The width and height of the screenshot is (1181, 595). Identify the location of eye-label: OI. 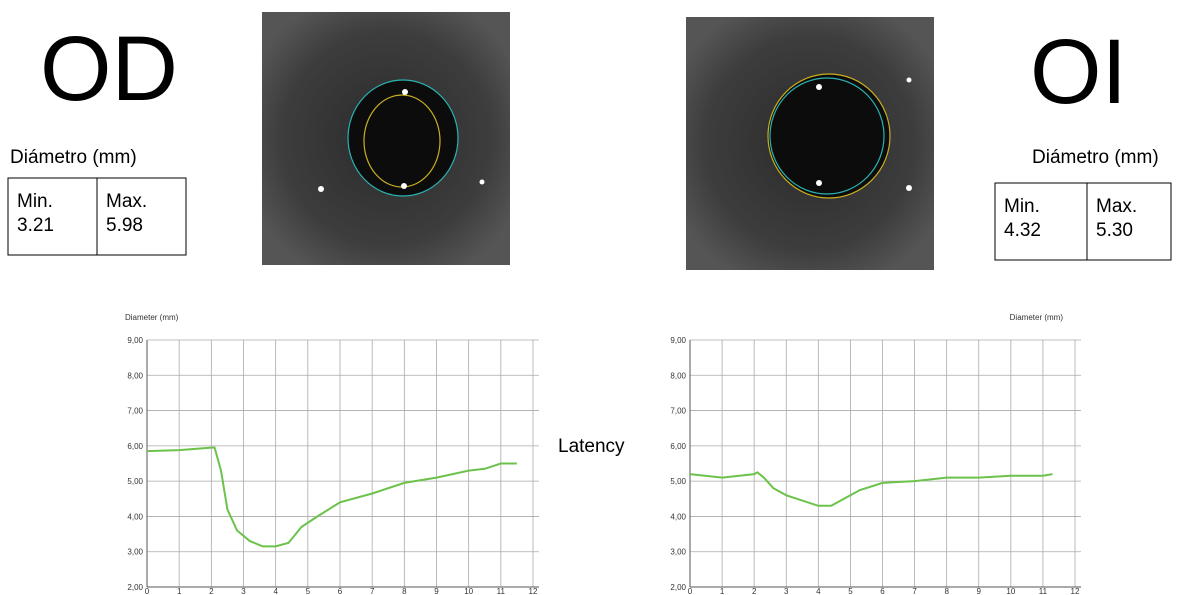
(1078, 72).